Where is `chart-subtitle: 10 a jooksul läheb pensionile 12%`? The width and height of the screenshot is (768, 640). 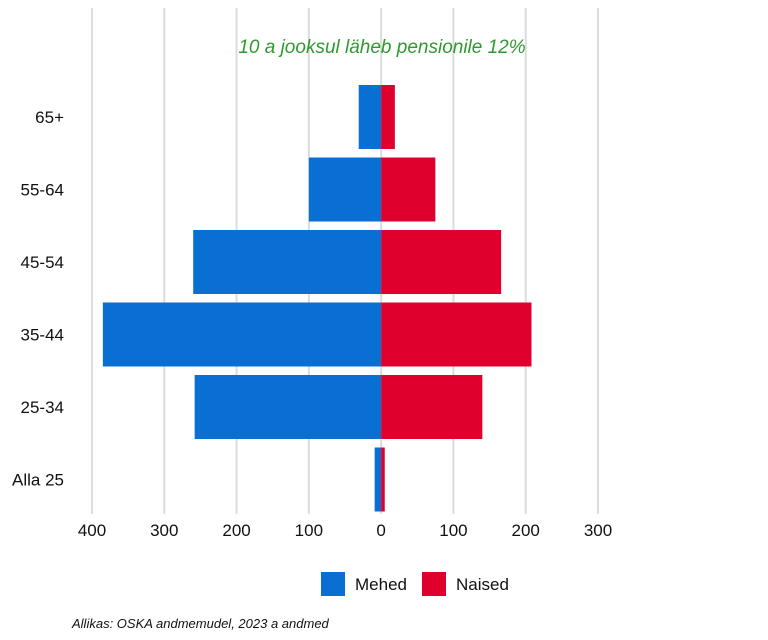 chart-subtitle: 10 a jooksul läheb pensionile 12% is located at coordinates (381, 47).